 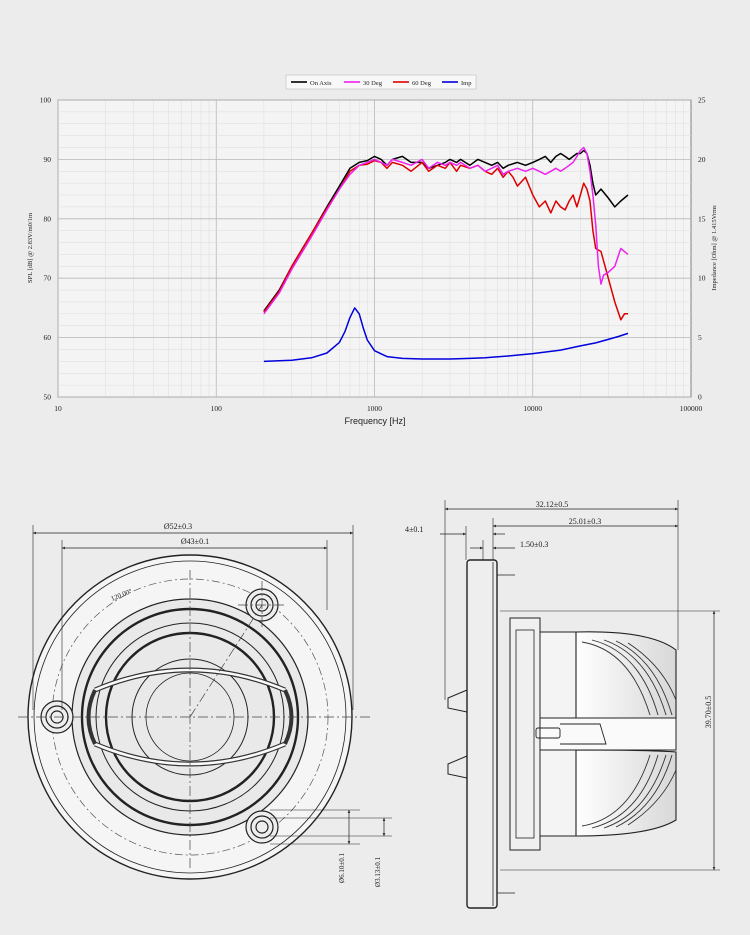 What do you see at coordinates (445, 240) in the screenshot?
I see `series-line-60-deg` at bounding box center [445, 240].